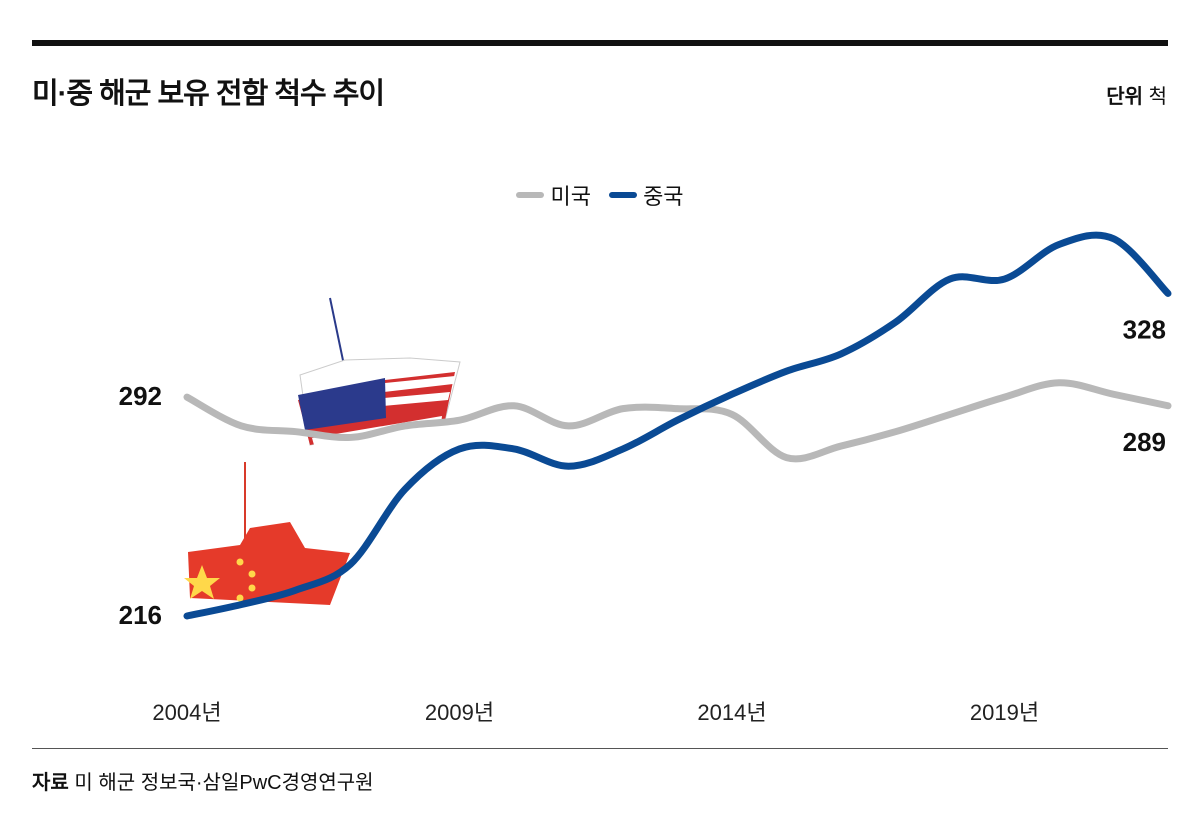  I want to click on legend-swatch-china, so click(623, 195).